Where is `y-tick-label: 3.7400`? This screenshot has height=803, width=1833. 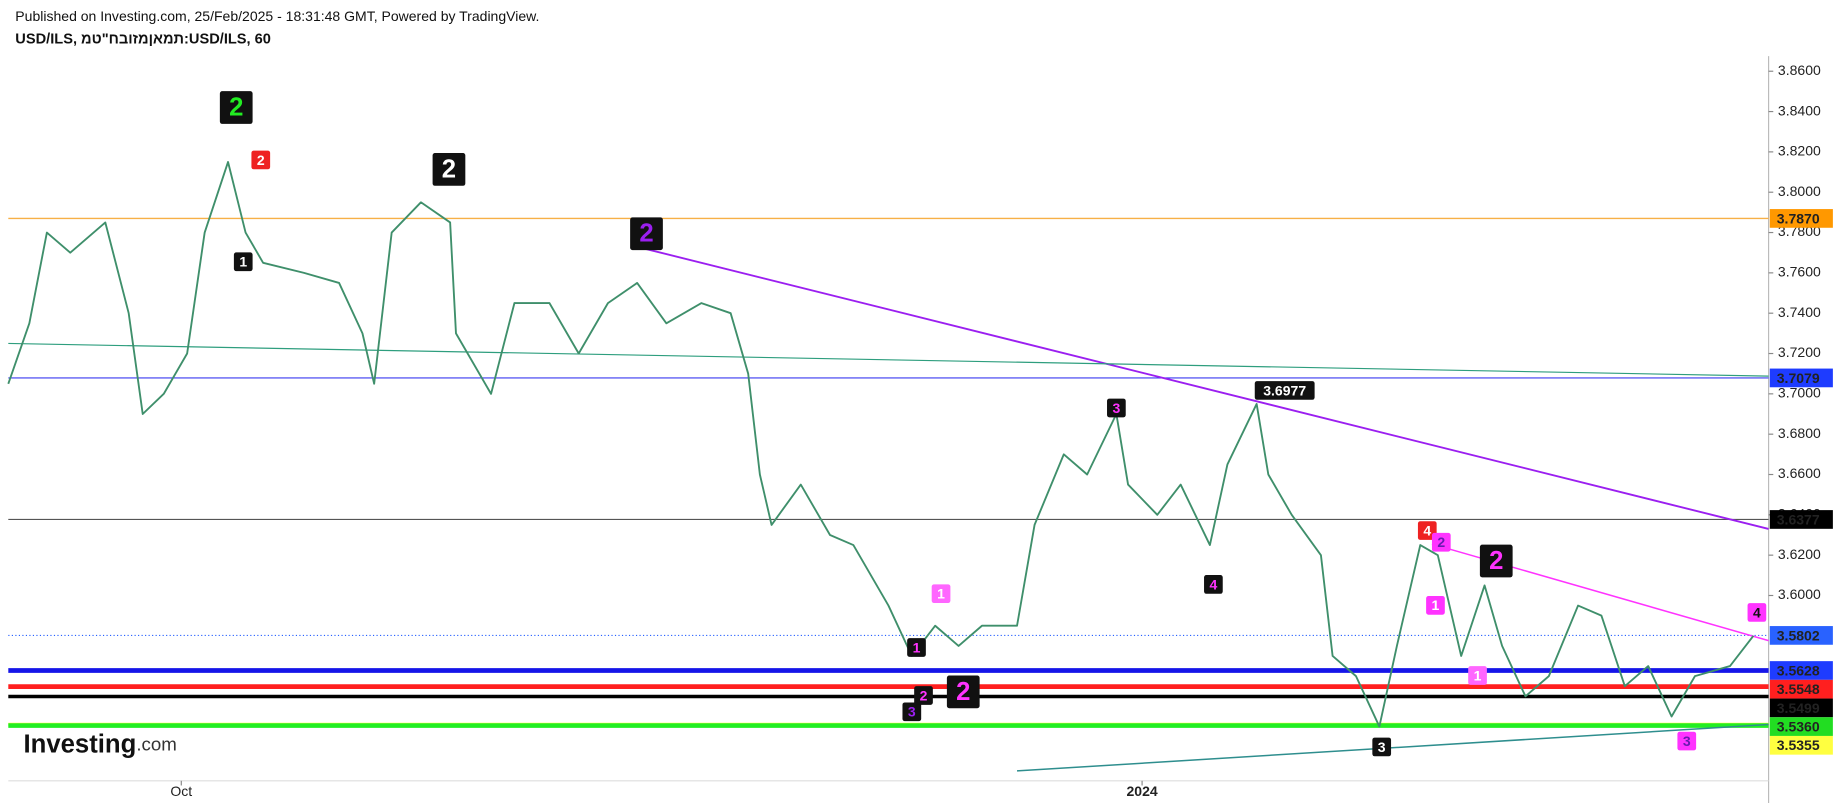 y-tick-label: 3.7400 is located at coordinates (1799, 312).